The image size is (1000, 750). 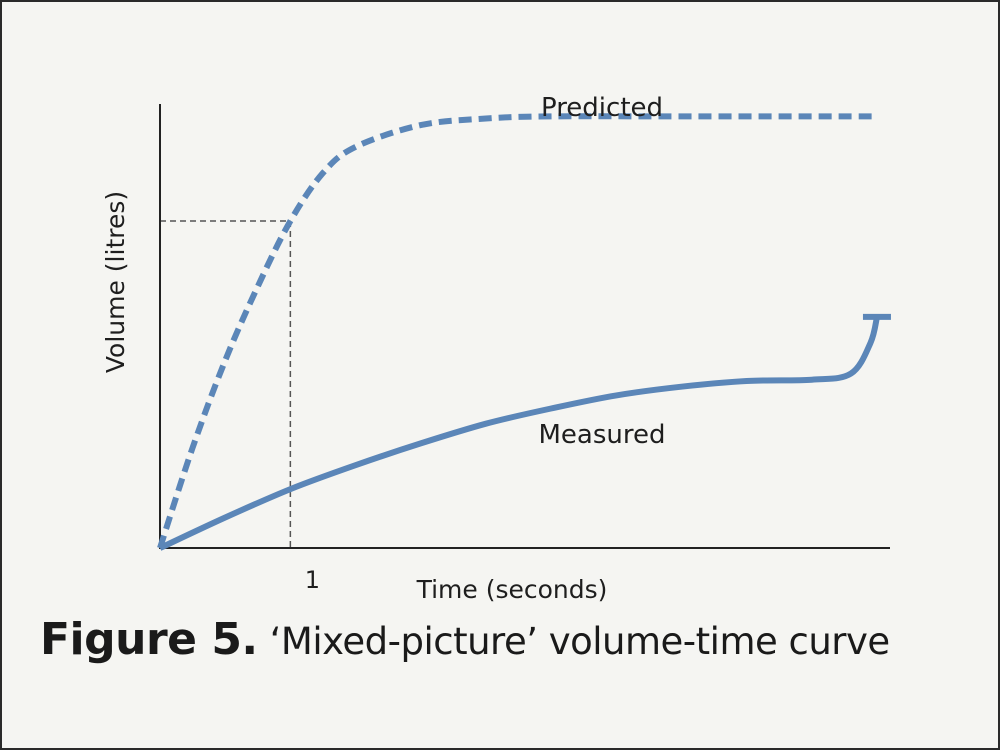 What do you see at coordinates (115, 282) in the screenshot?
I see `y-axis-title: Volume (litres)` at bounding box center [115, 282].